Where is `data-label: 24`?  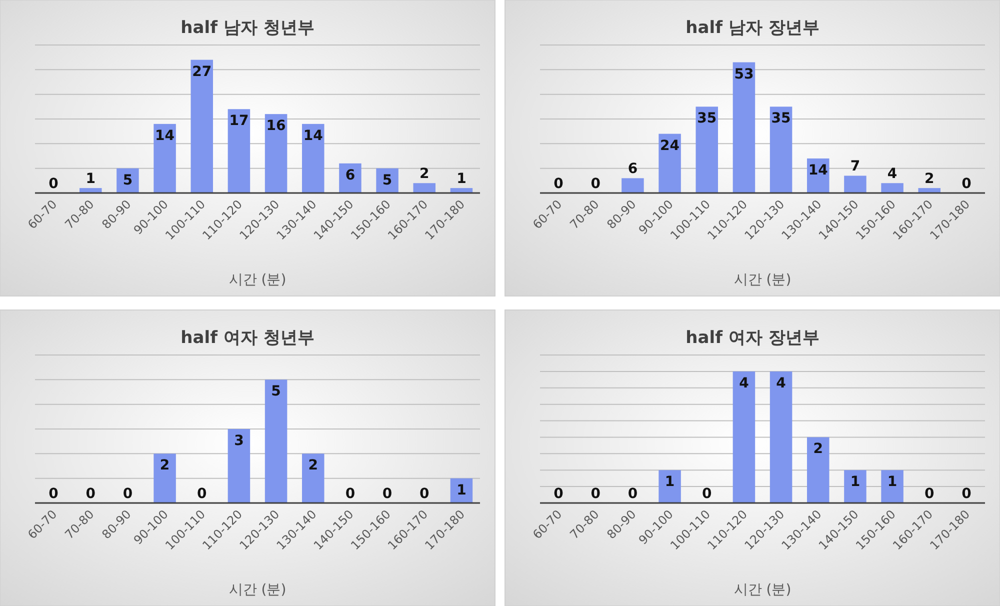 data-label: 24 is located at coordinates (670, 146).